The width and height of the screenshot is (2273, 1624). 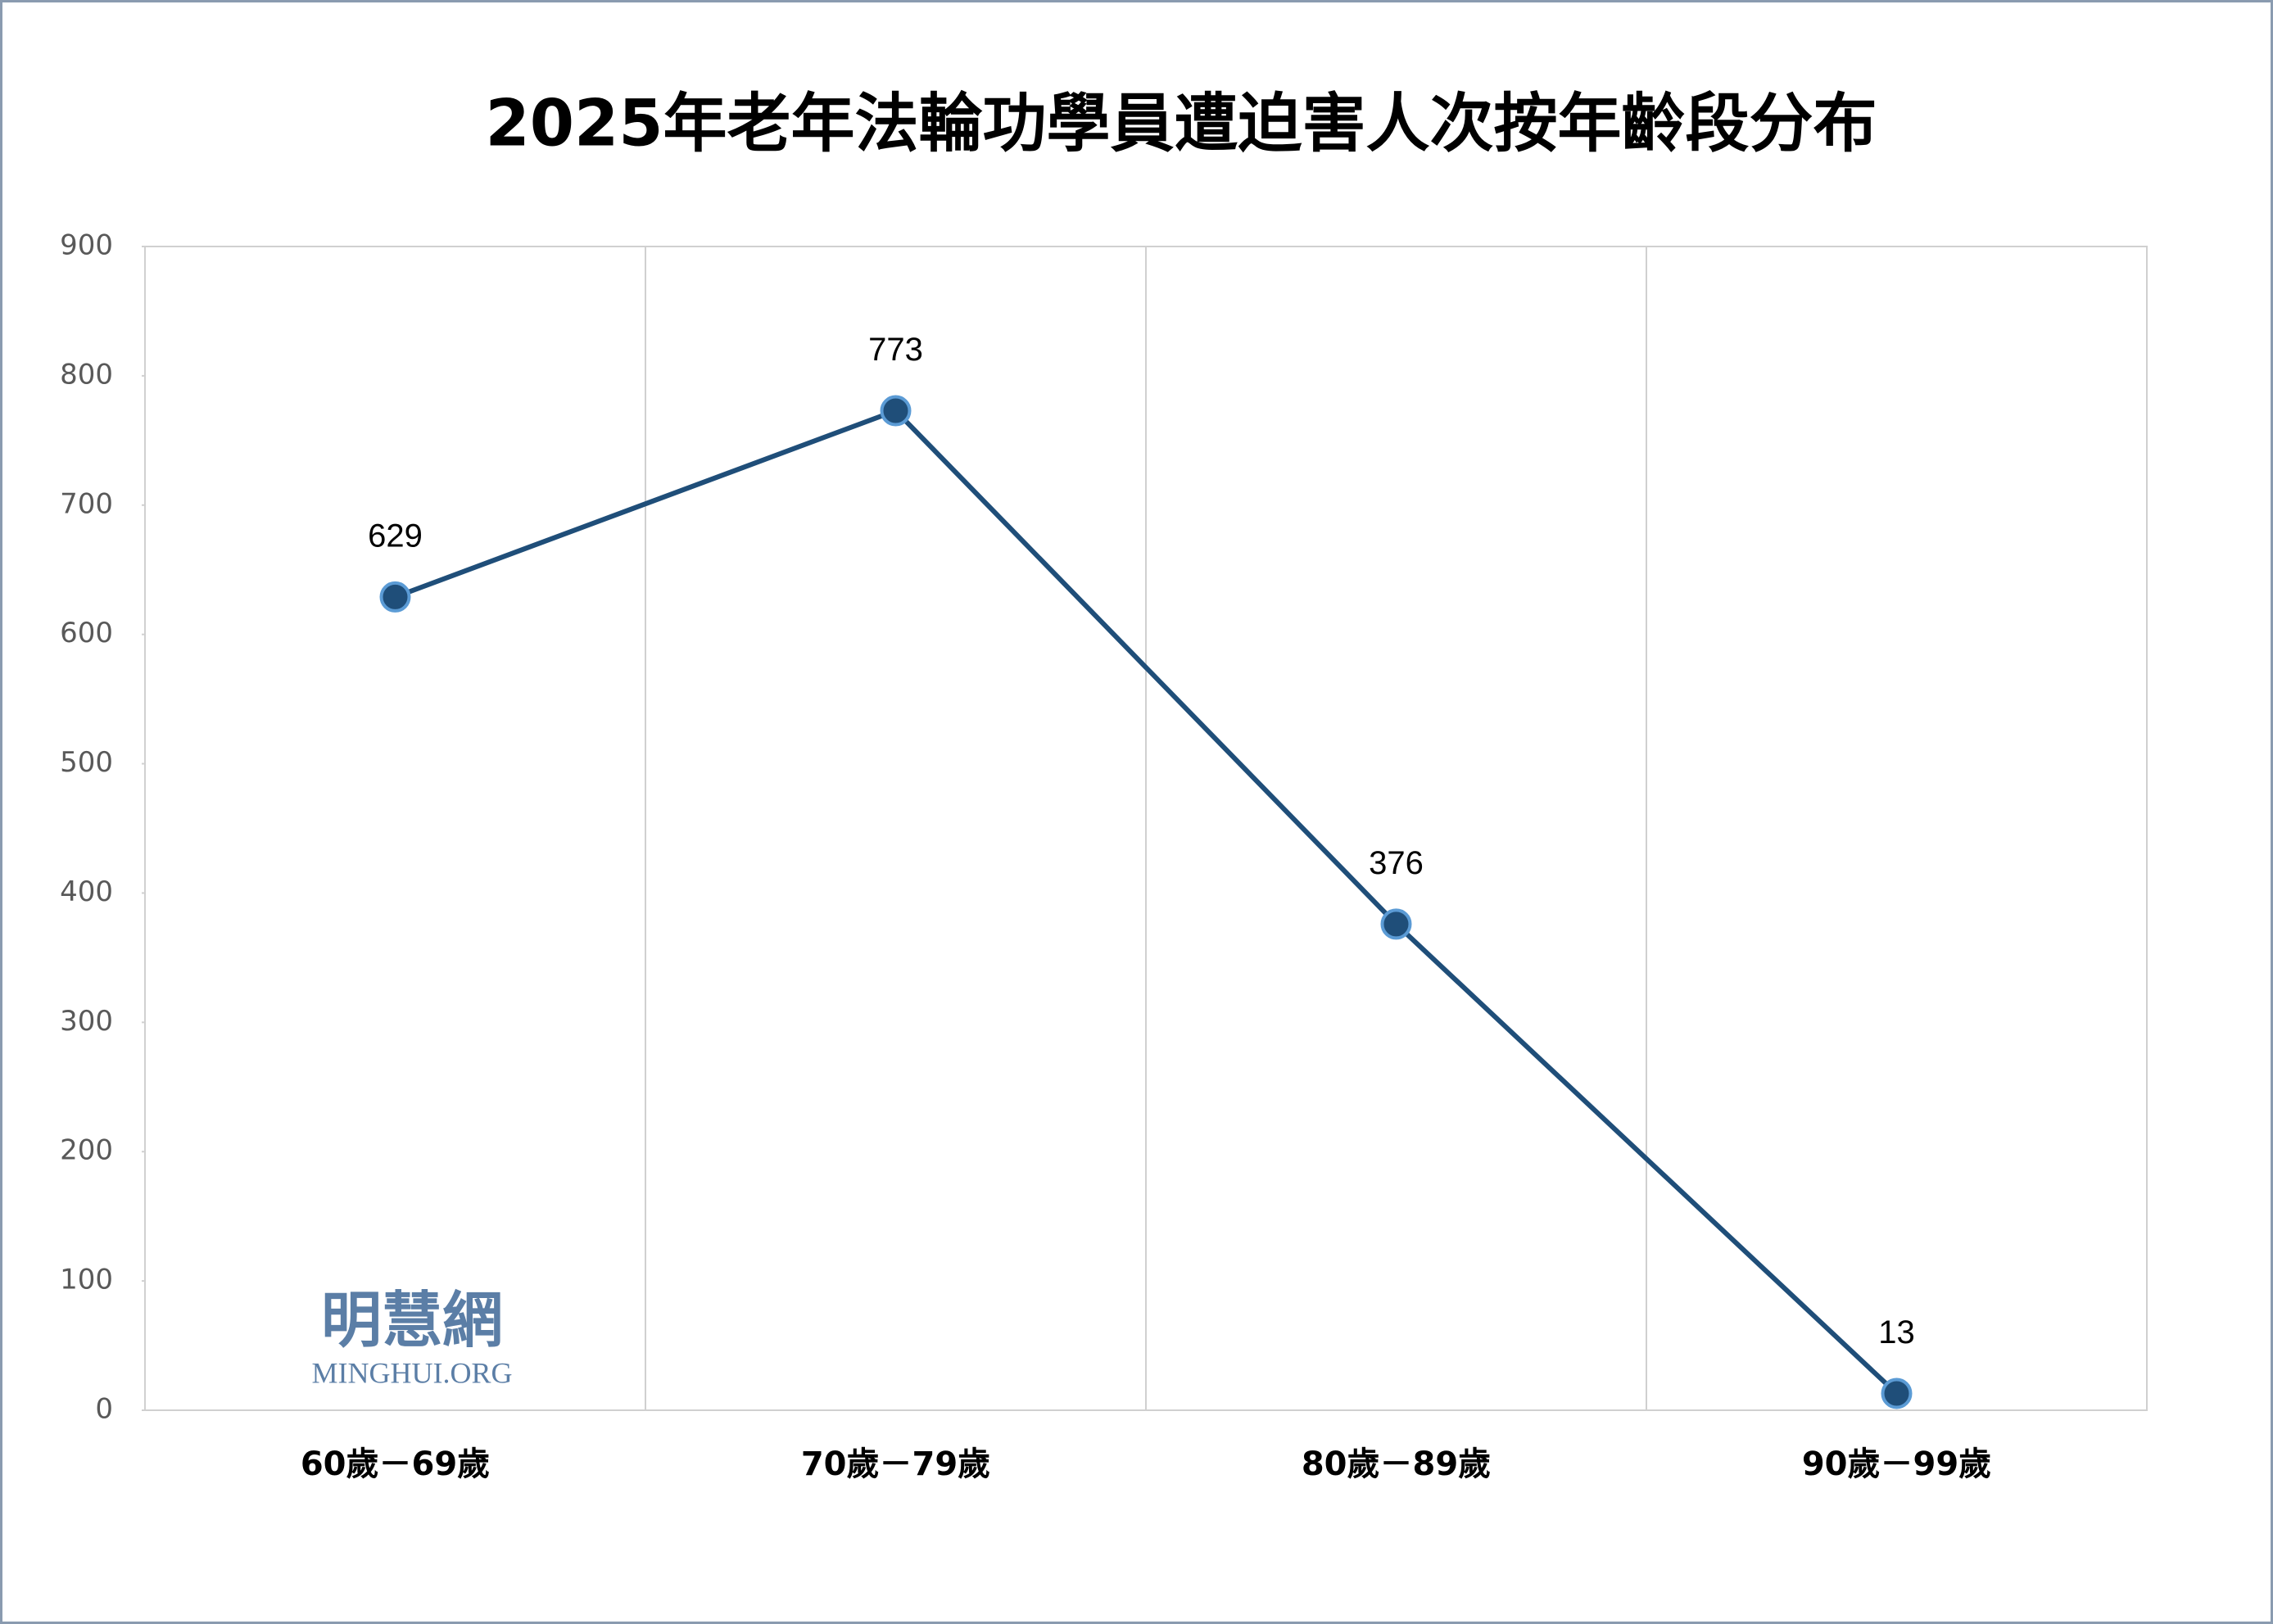 What do you see at coordinates (1896, 1464) in the screenshot?
I see `x-tick-label: 90歲－99歲` at bounding box center [1896, 1464].